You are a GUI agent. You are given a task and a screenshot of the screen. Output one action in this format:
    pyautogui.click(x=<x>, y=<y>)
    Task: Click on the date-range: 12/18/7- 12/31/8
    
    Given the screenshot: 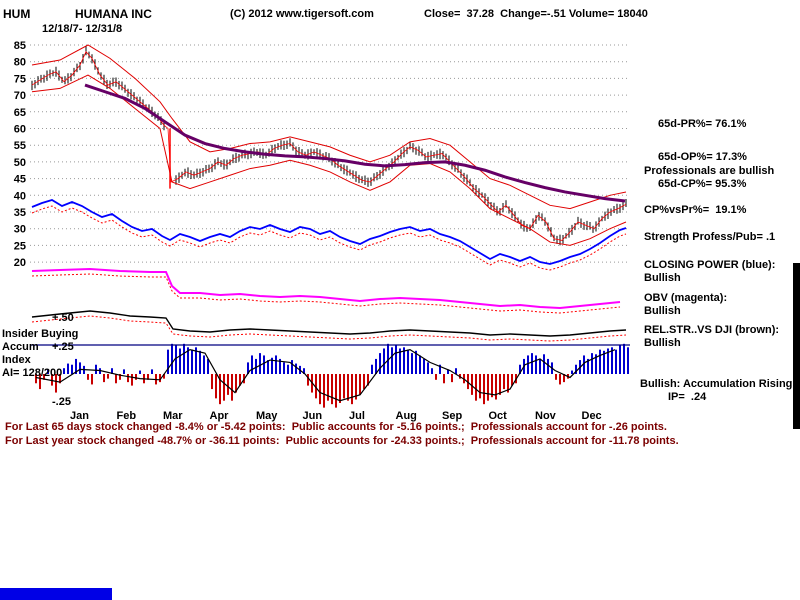 What is the action you would take?
    pyautogui.click(x=82, y=29)
    